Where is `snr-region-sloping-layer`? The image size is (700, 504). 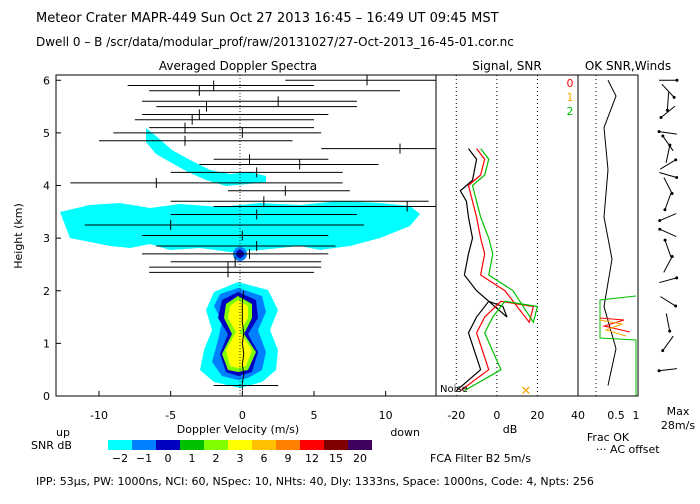 snr-region-sloping-layer is located at coordinates (206, 157).